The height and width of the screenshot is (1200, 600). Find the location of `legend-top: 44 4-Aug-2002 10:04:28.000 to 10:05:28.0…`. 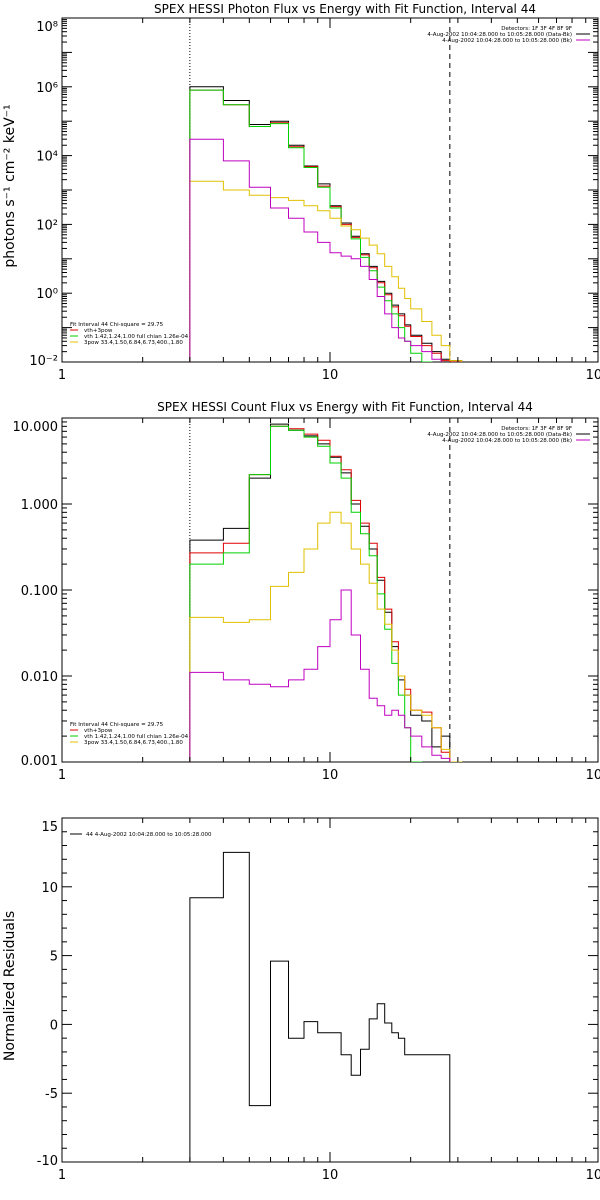

legend-top: 44 4-Aug-2002 10:04:28.000 to 10:05:28.0… is located at coordinates (141, 835).